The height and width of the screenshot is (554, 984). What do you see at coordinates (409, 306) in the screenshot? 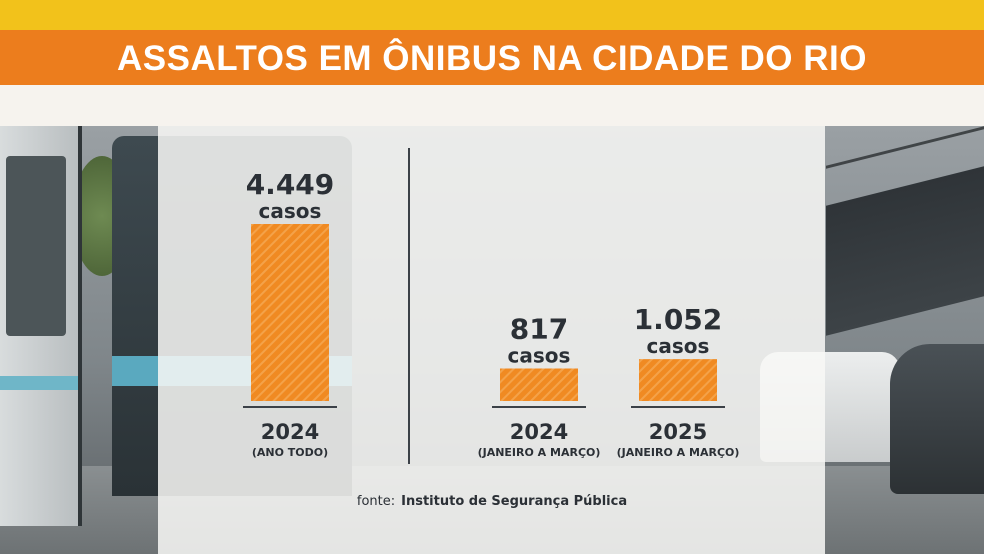
I see `panel-divider` at bounding box center [409, 306].